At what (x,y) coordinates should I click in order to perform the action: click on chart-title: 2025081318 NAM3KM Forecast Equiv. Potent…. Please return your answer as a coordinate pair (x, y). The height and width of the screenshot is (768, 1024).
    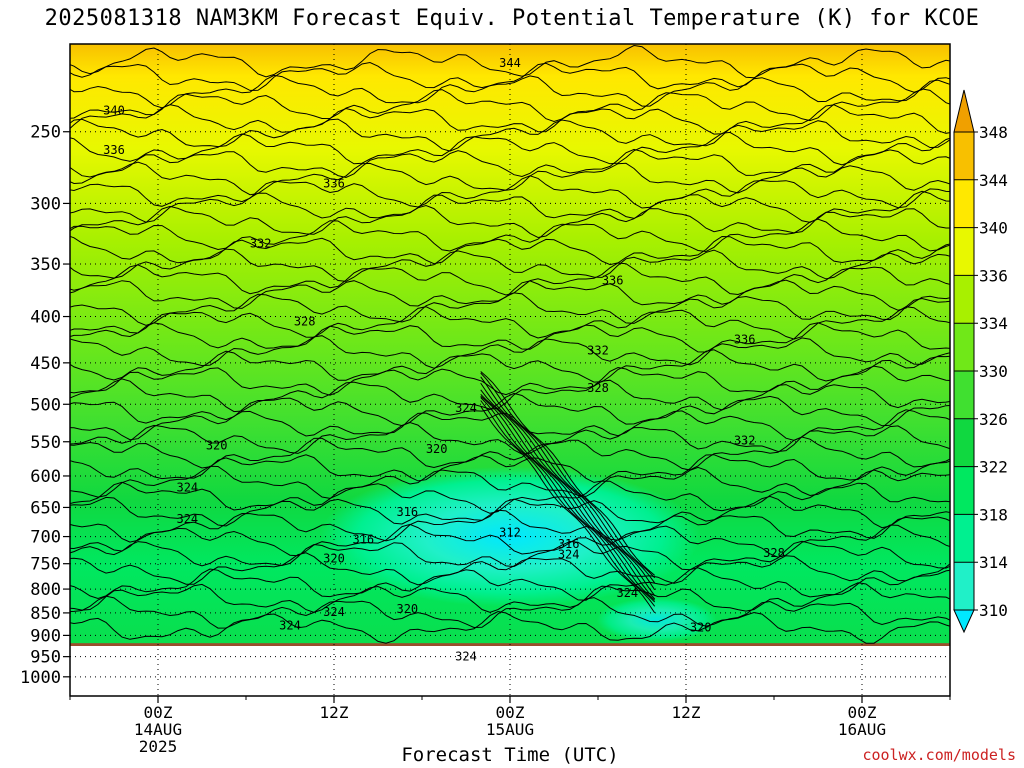
    Looking at the image, I should click on (512, 18).